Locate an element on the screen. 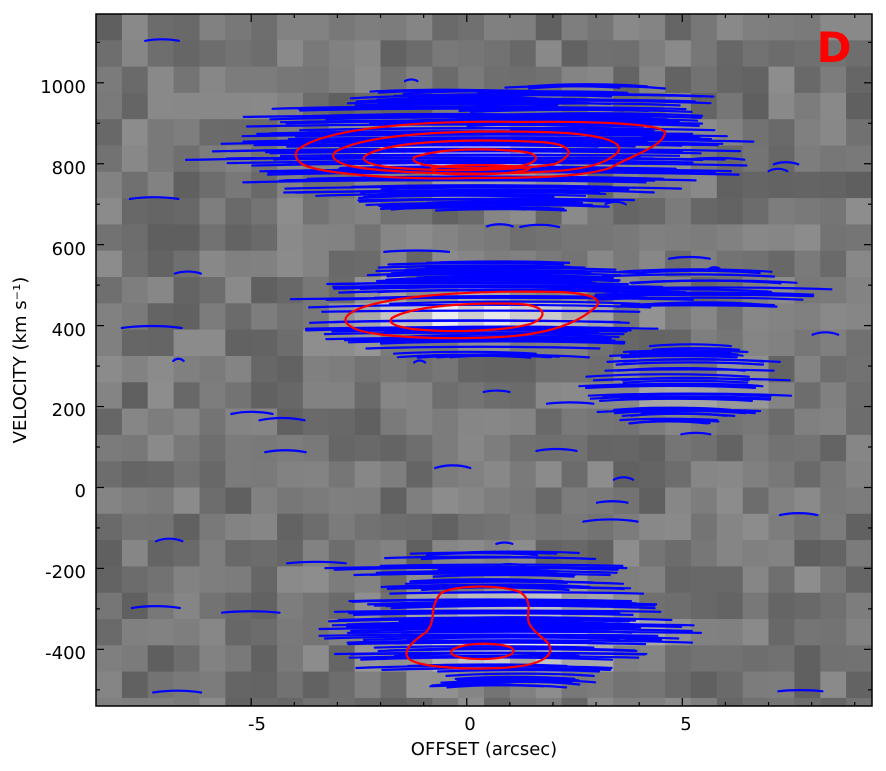 The height and width of the screenshot is (771, 886). y-tick-label: -400 is located at coordinates (65, 653).